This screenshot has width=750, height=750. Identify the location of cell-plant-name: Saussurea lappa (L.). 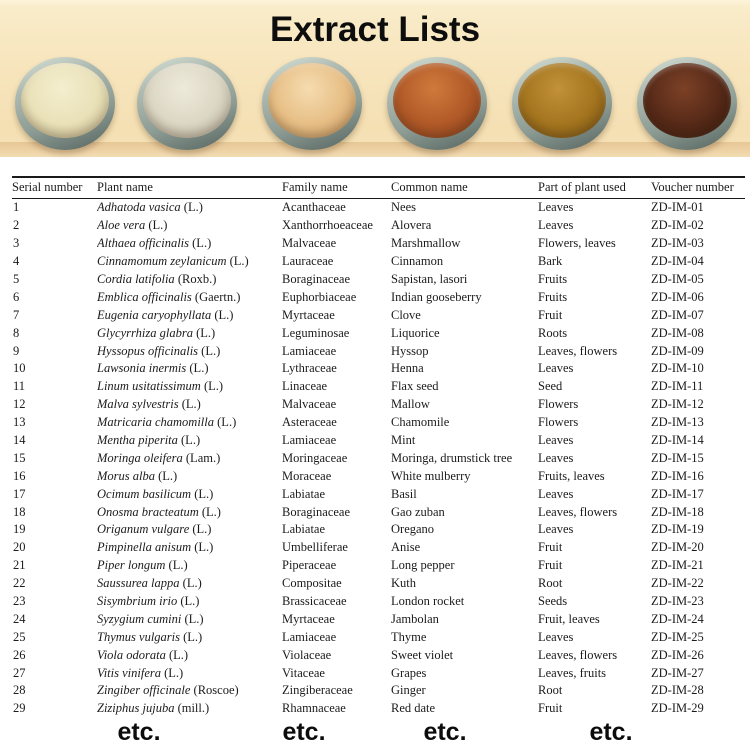
(189, 584).